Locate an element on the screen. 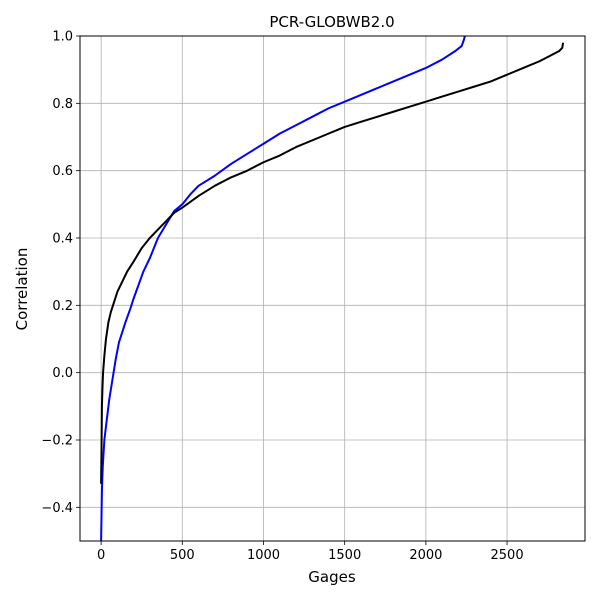  x-tick-label: 2000 is located at coordinates (425, 555).